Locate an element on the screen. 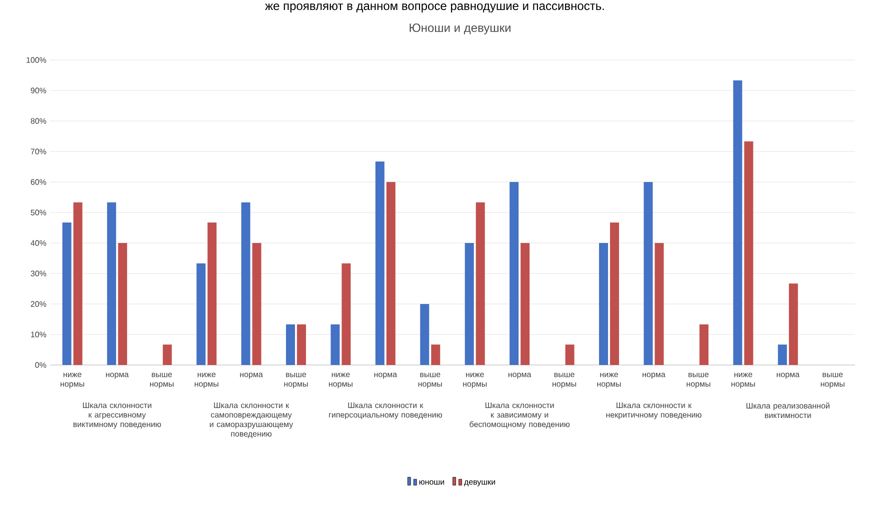 This screenshot has width=871, height=510. y-tick-label: 100% is located at coordinates (36, 60).